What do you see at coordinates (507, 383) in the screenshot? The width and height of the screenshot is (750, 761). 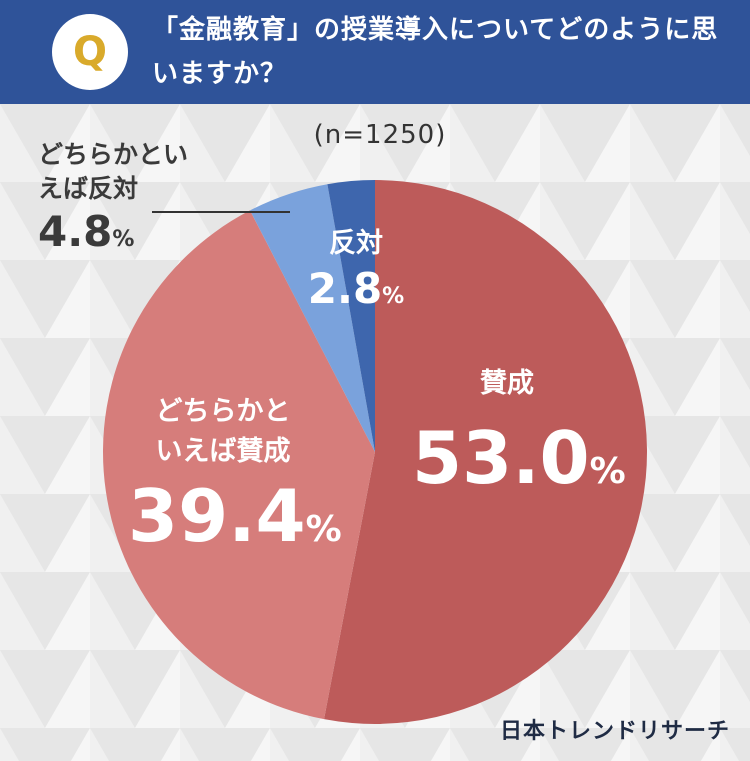 I see `label-agree-category: 賛成` at bounding box center [507, 383].